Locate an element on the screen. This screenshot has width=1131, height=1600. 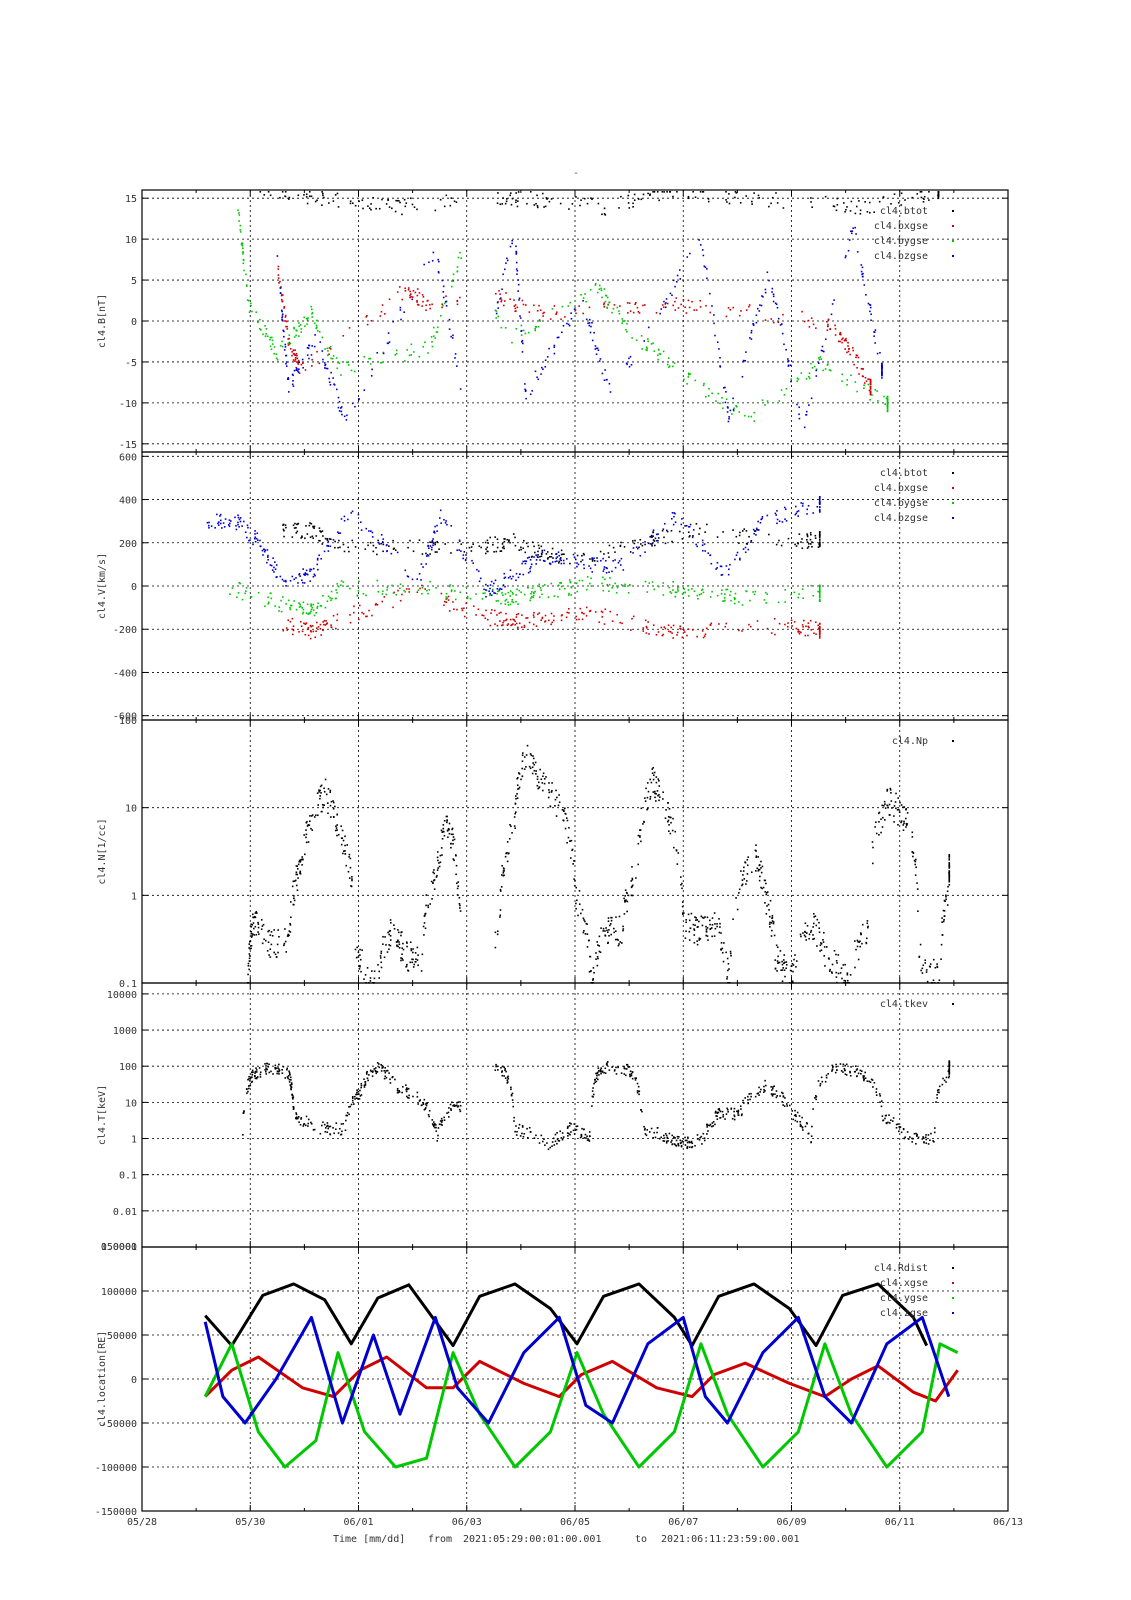
y-axis-label: cl4.N[1/cc] is located at coordinates (102, 851).